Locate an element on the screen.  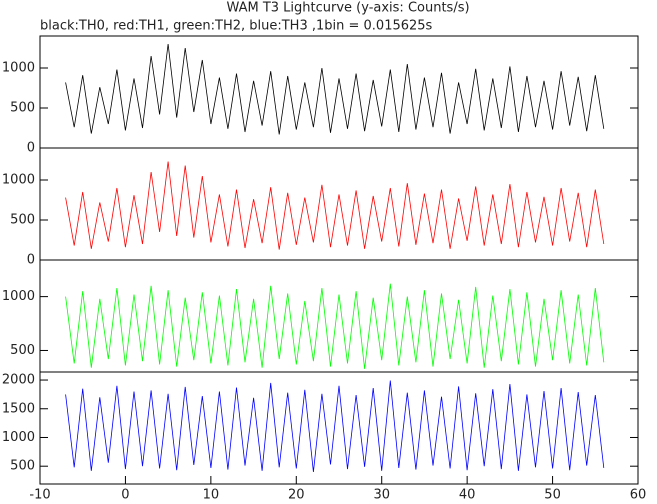
x-tick-label: -10 is located at coordinates (39, 495).